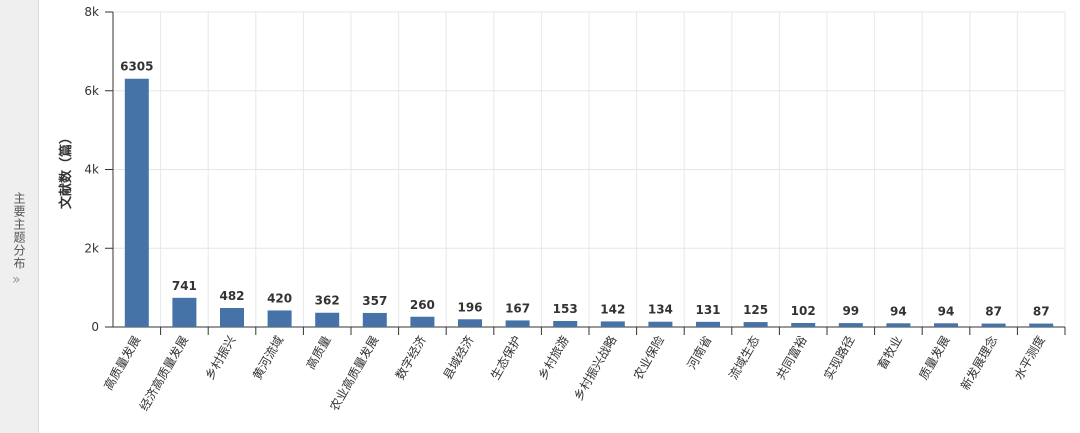  I want to click on value-label: 99, so click(850, 311).